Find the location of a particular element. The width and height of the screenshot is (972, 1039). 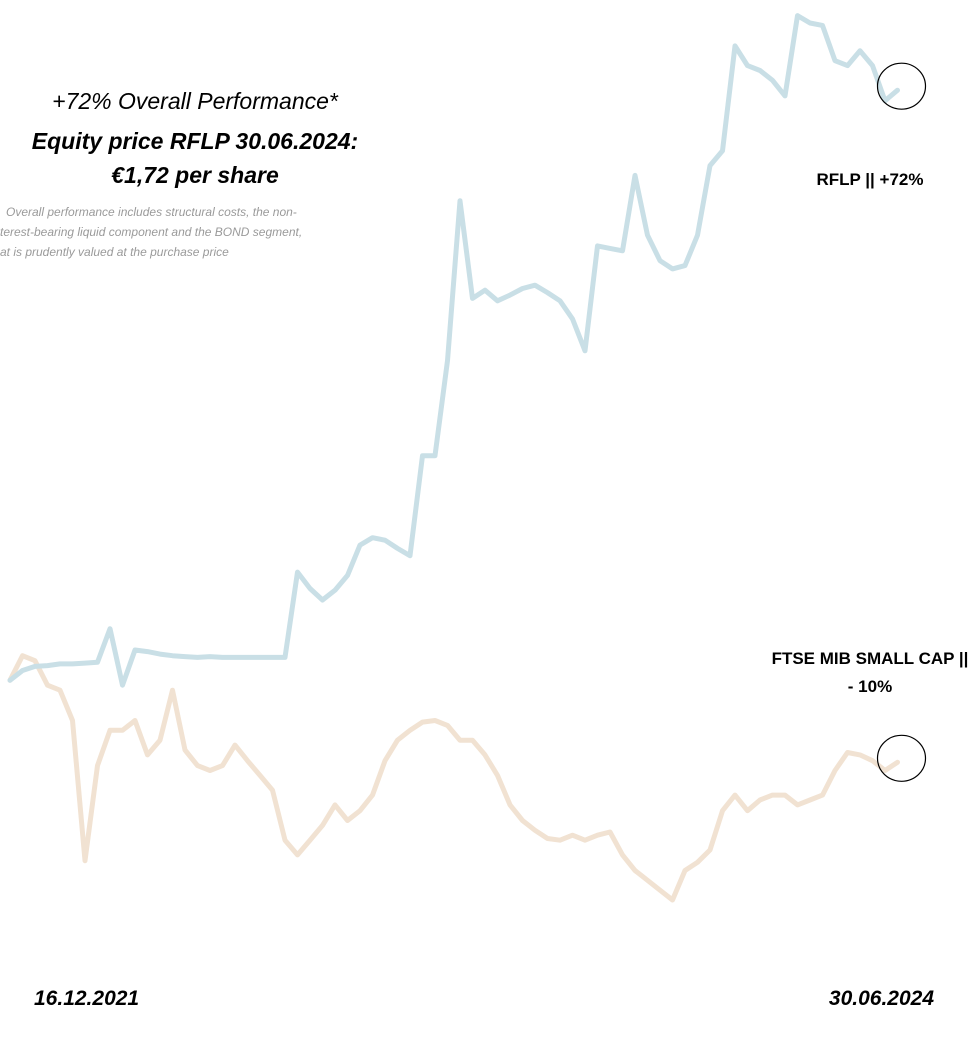

series-label: FTSE MIB SMALL CAP || - 10% is located at coordinates (870, 672).